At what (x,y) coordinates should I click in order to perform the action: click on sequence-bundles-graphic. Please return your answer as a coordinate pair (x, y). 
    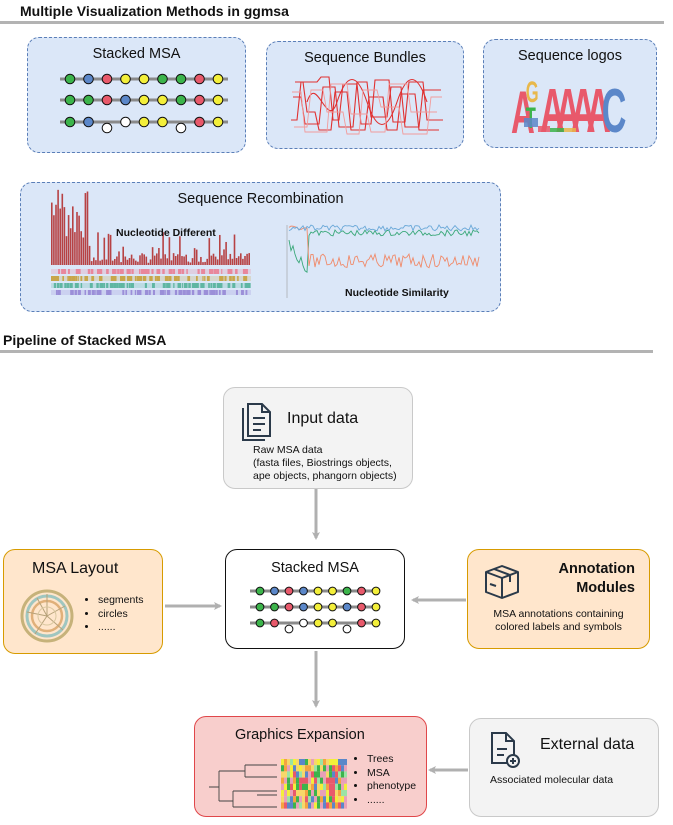
    Looking at the image, I should click on (367, 105).